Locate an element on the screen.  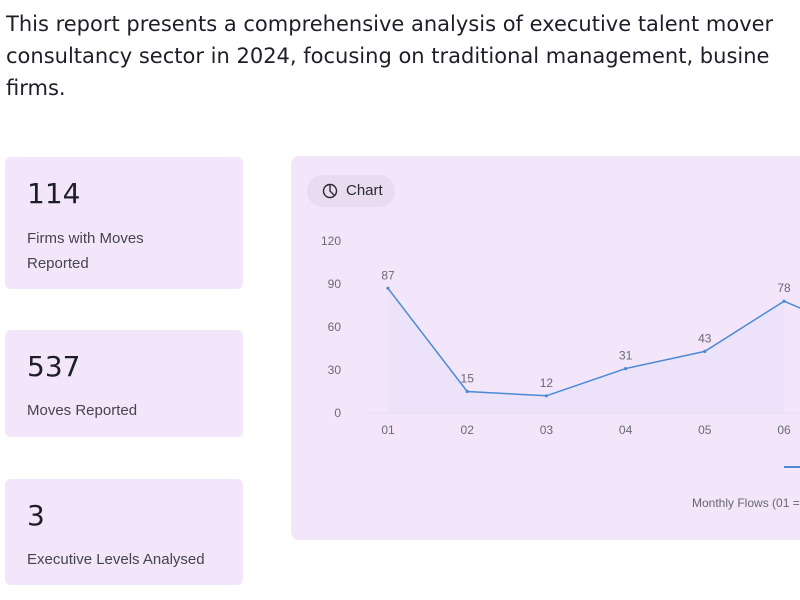
data-label: 12 is located at coordinates (547, 383).